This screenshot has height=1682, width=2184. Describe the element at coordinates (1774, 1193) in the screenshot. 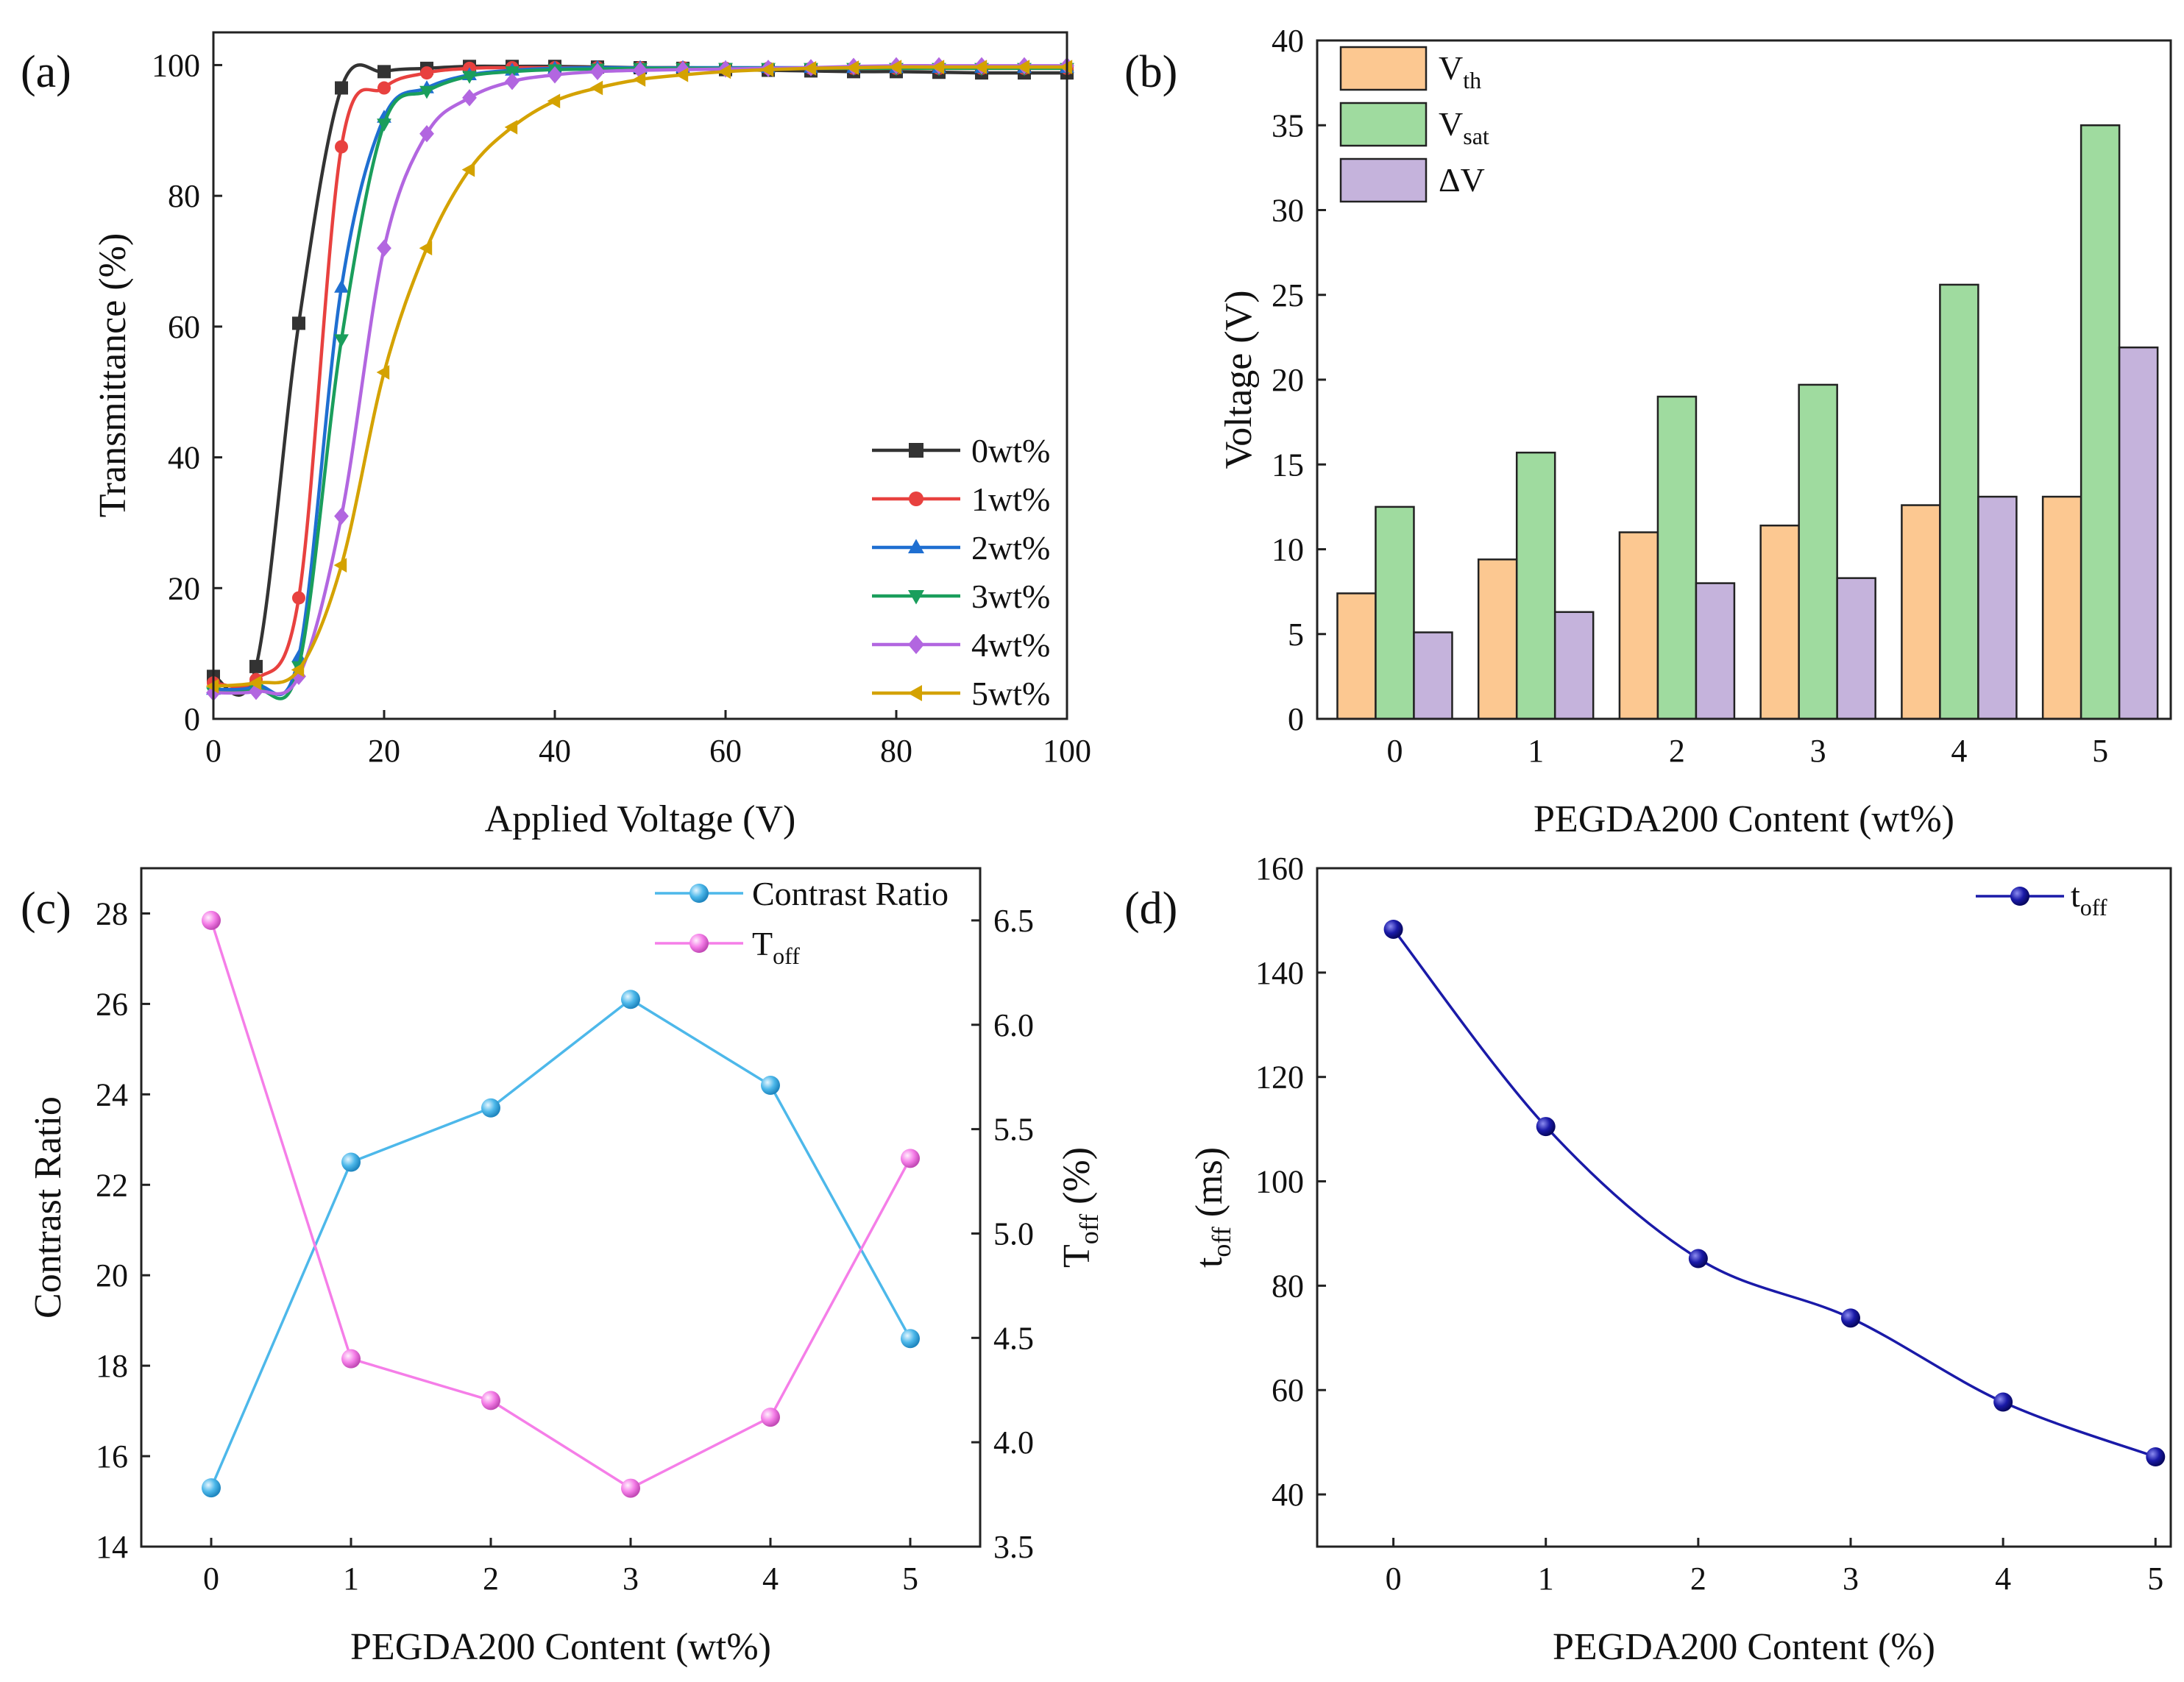

I see `panel-d-series` at that location.